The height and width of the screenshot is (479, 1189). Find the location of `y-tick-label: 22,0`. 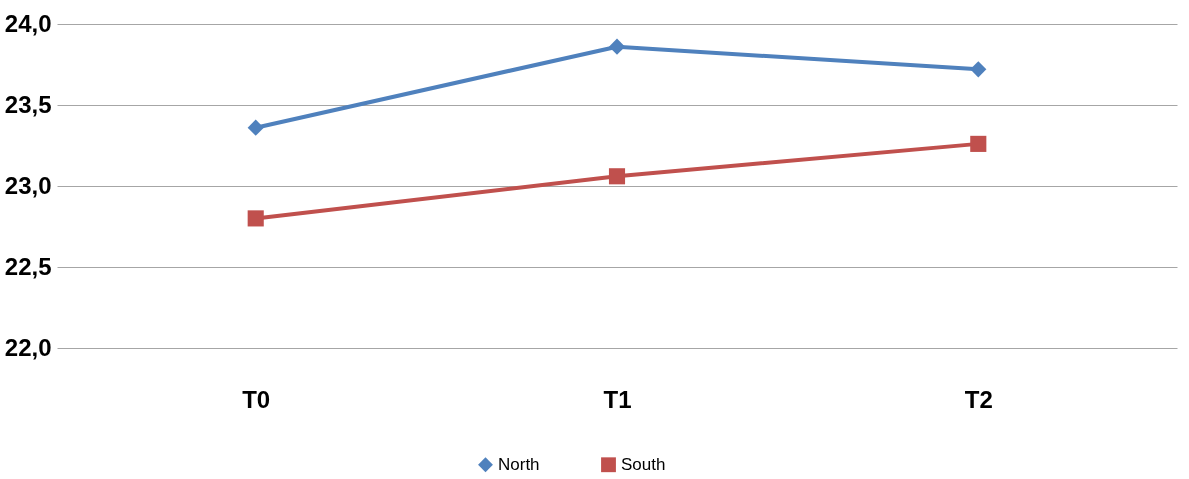

y-tick-label: 22,0 is located at coordinates (28, 347).